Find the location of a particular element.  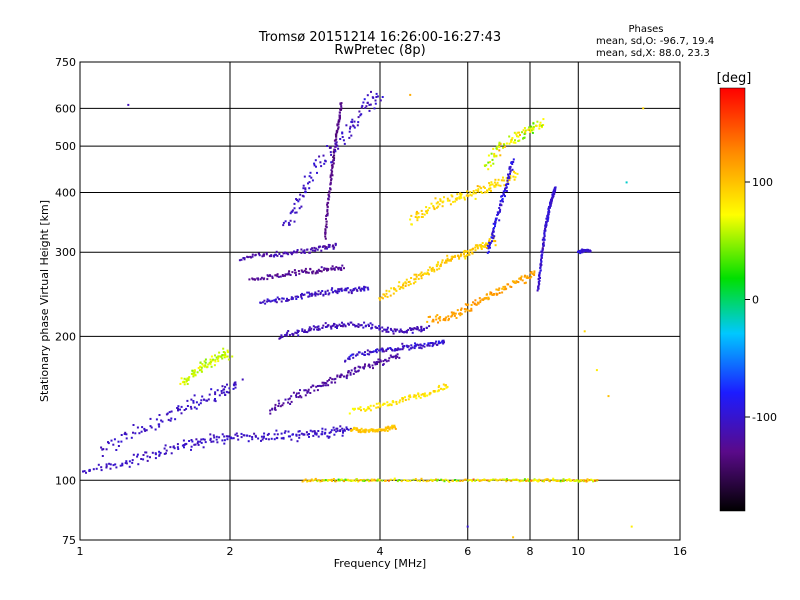

colorbar-tick-label: 100 is located at coordinates (762, 182).